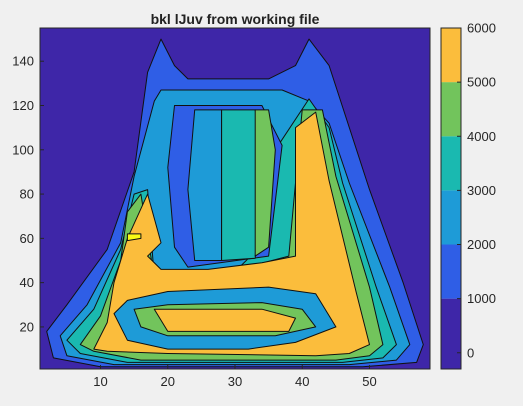 This screenshot has height=406, width=523. What do you see at coordinates (235, 19) in the screenshot?
I see `chart-title: bkl lJuv from working file` at bounding box center [235, 19].